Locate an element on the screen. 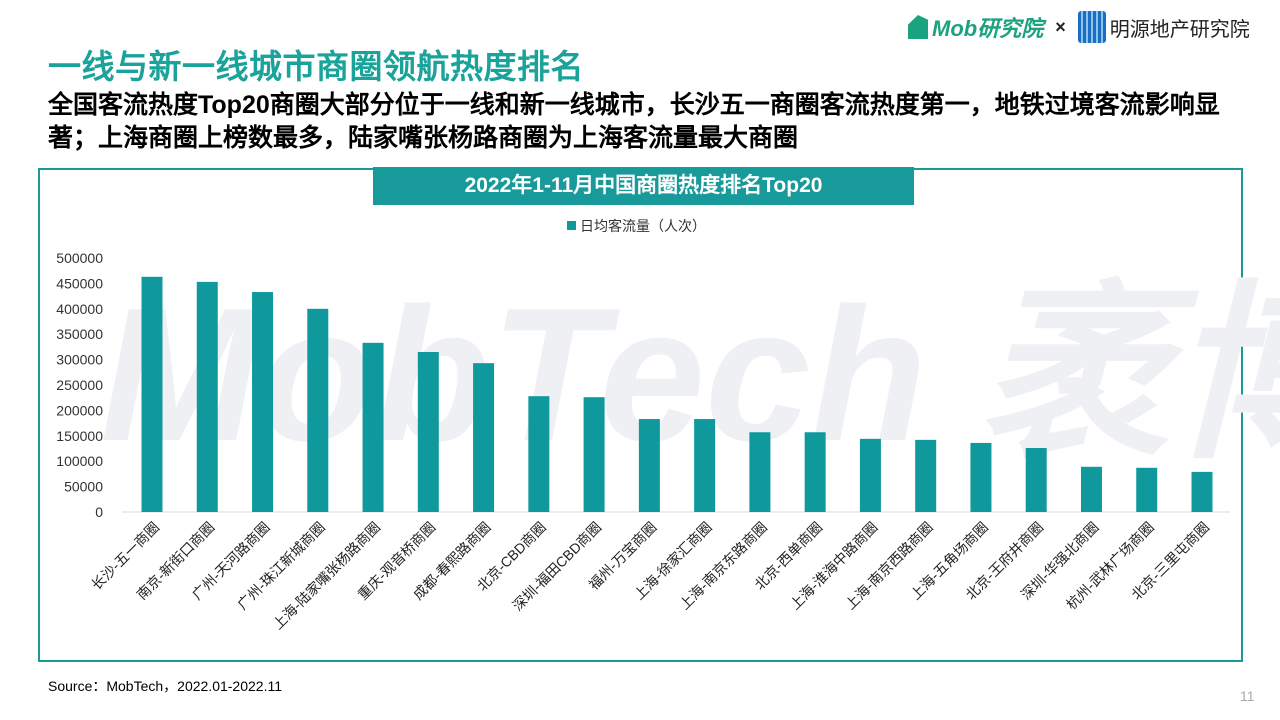  source-note: Source：MobTech，2022.01-2022.11 is located at coordinates (165, 686).